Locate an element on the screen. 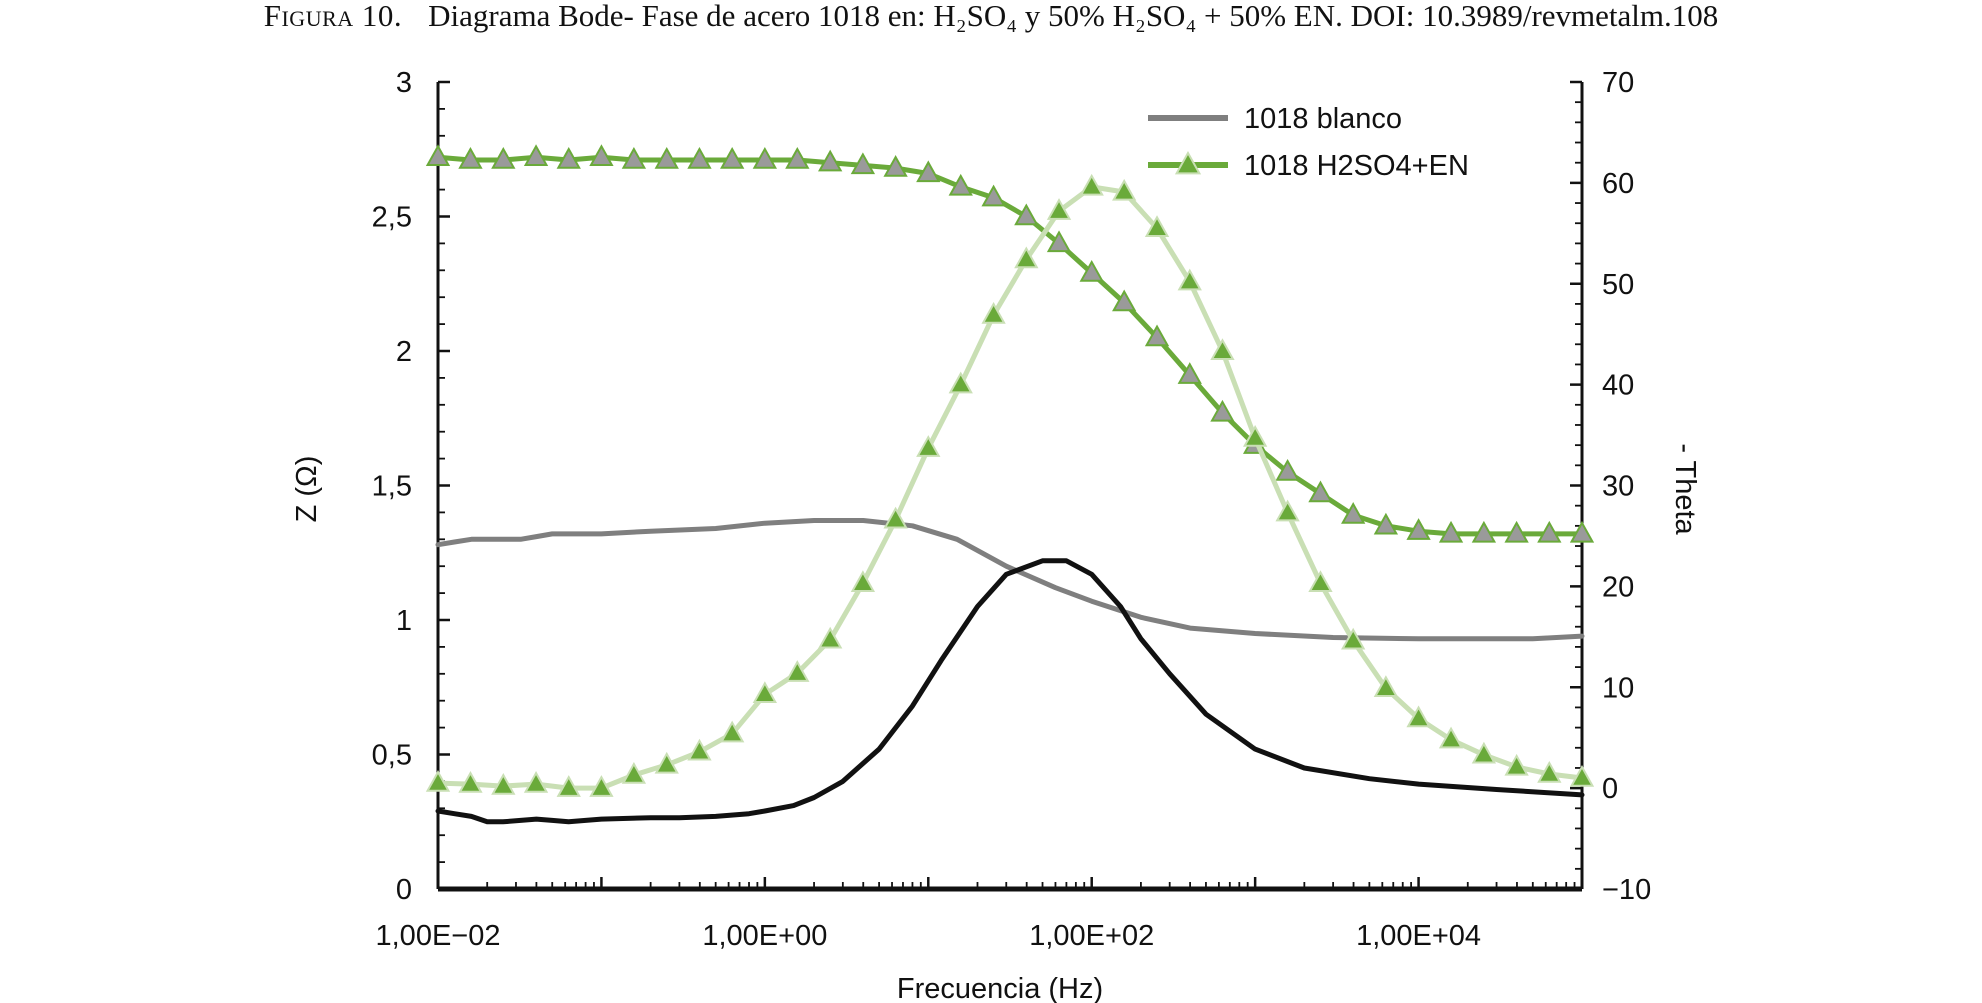 This screenshot has height=1003, width=1982. x-tick-label: 1,00E−02 is located at coordinates (438, 936).